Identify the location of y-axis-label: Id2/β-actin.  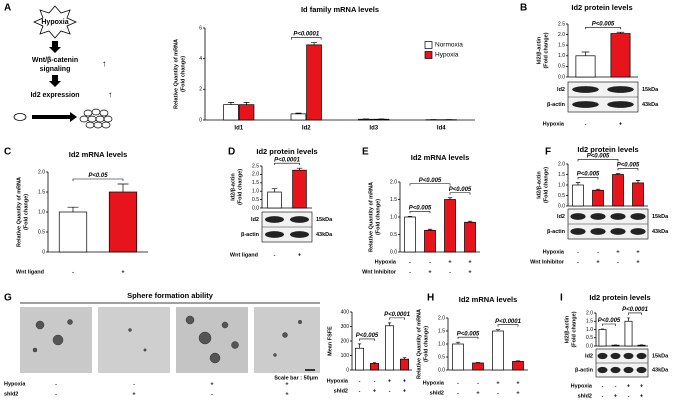
(567, 329).